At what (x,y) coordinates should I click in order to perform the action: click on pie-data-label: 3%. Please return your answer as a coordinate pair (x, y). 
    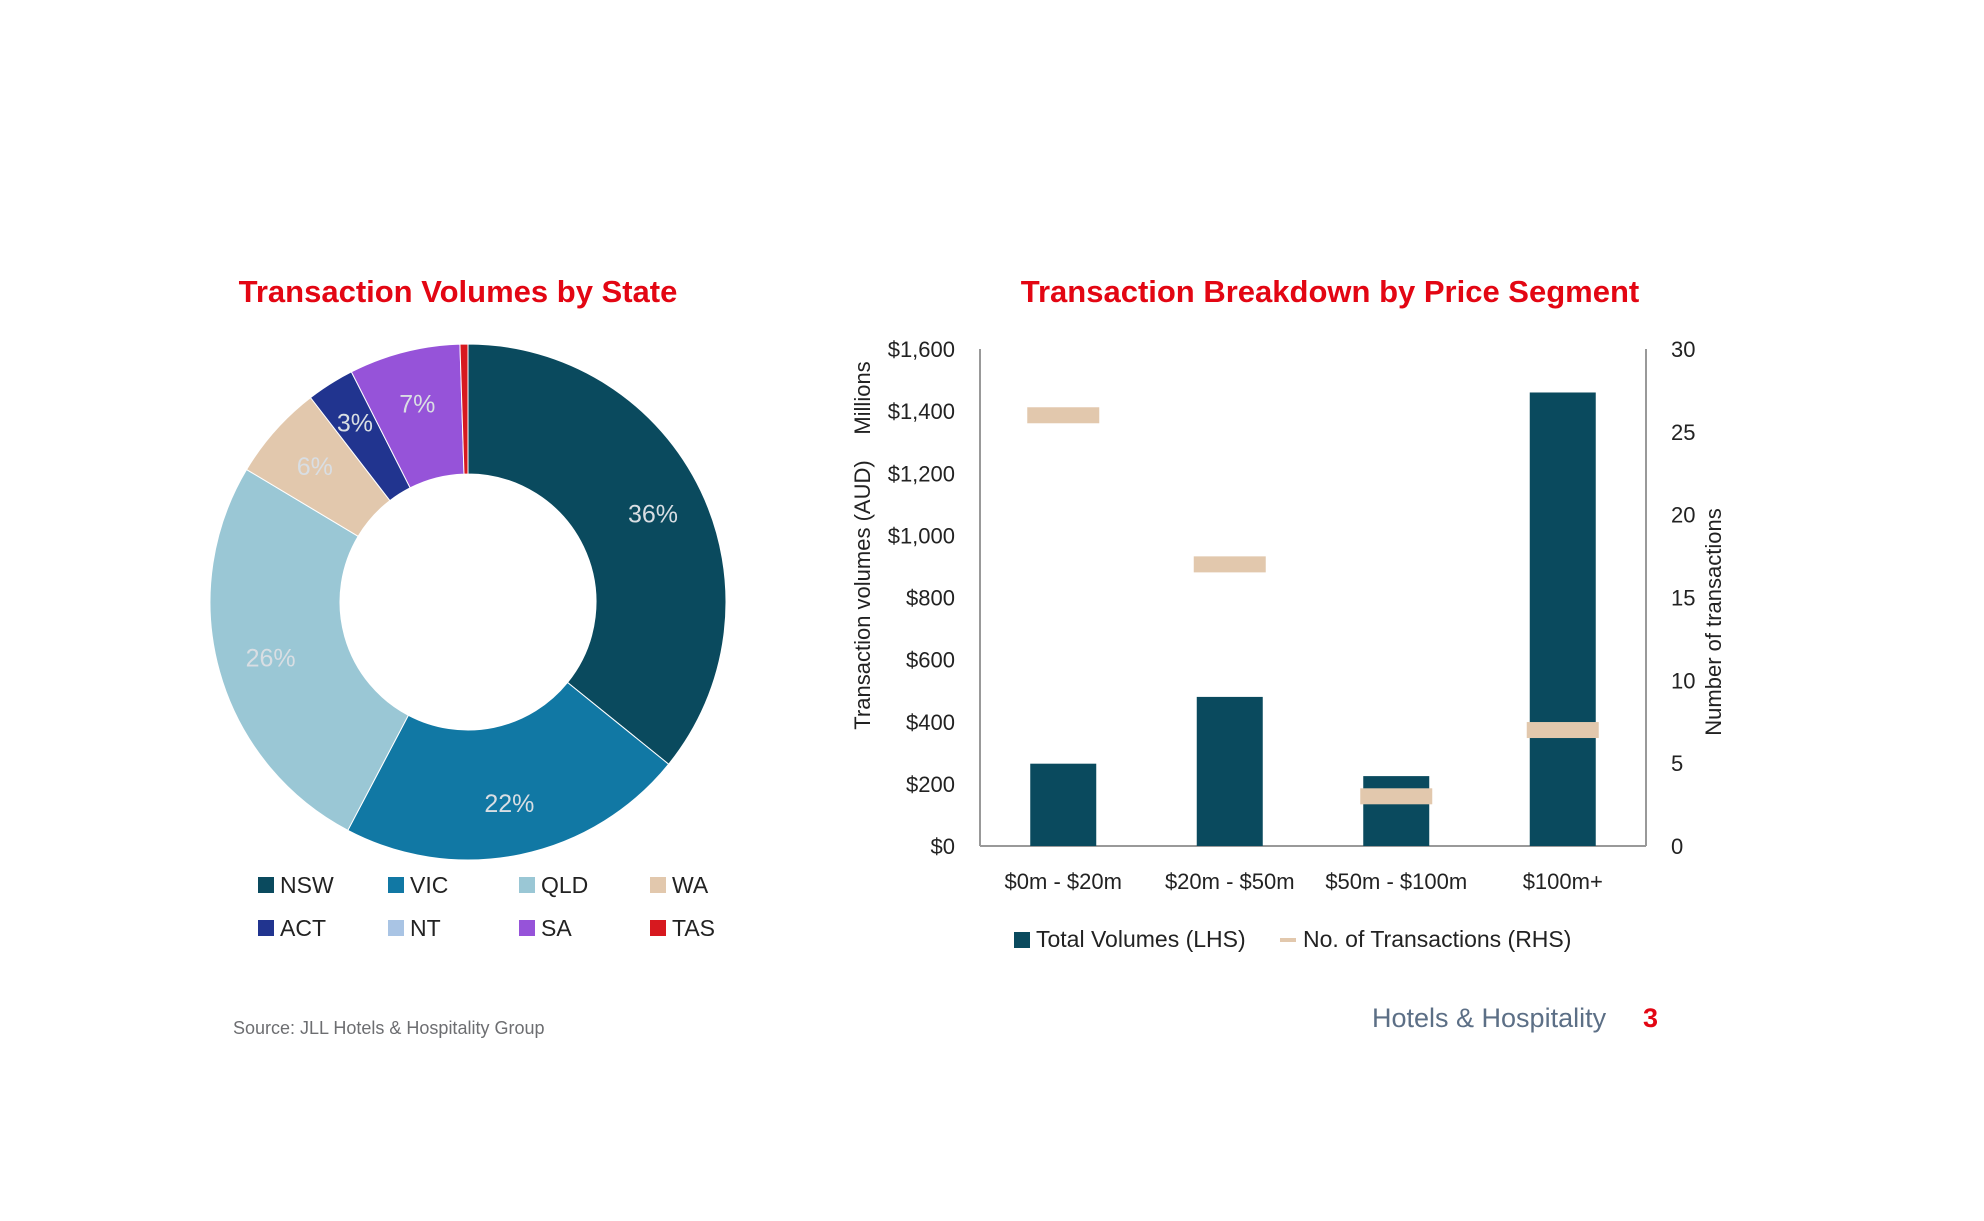
    Looking at the image, I should click on (355, 424).